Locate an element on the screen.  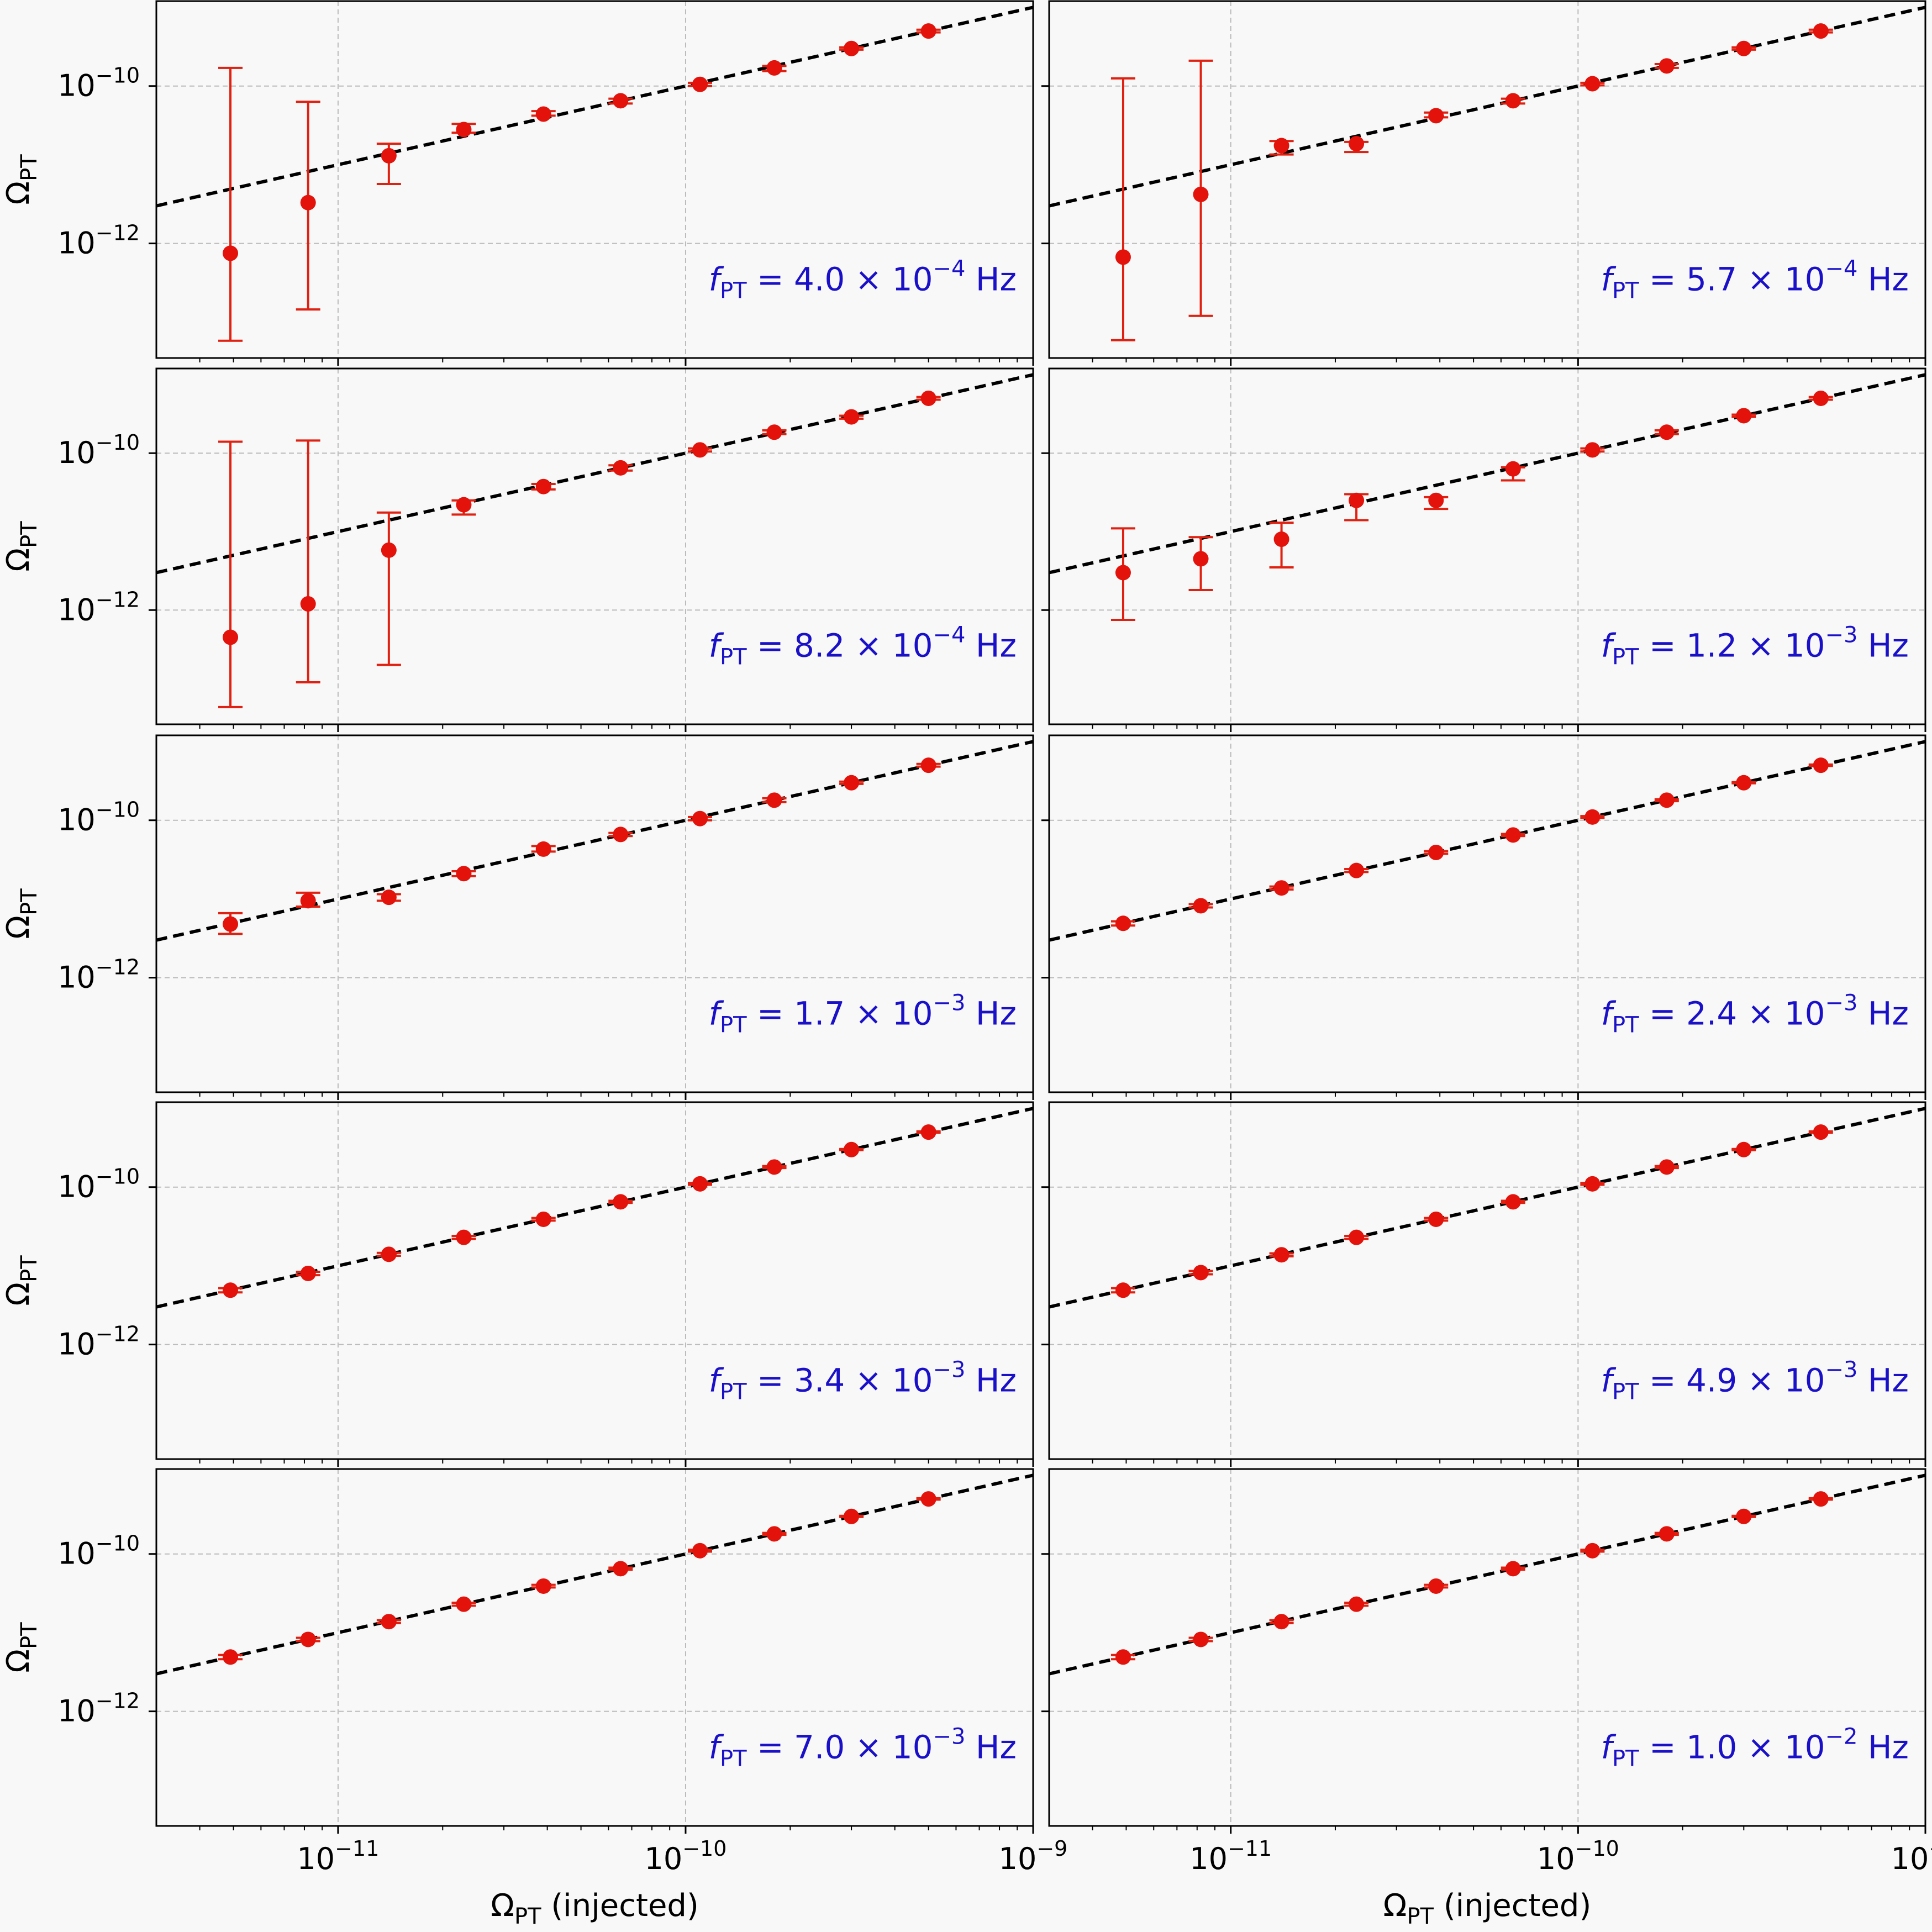
x-axis-label-rest: (injected) is located at coordinates (620, 1906).